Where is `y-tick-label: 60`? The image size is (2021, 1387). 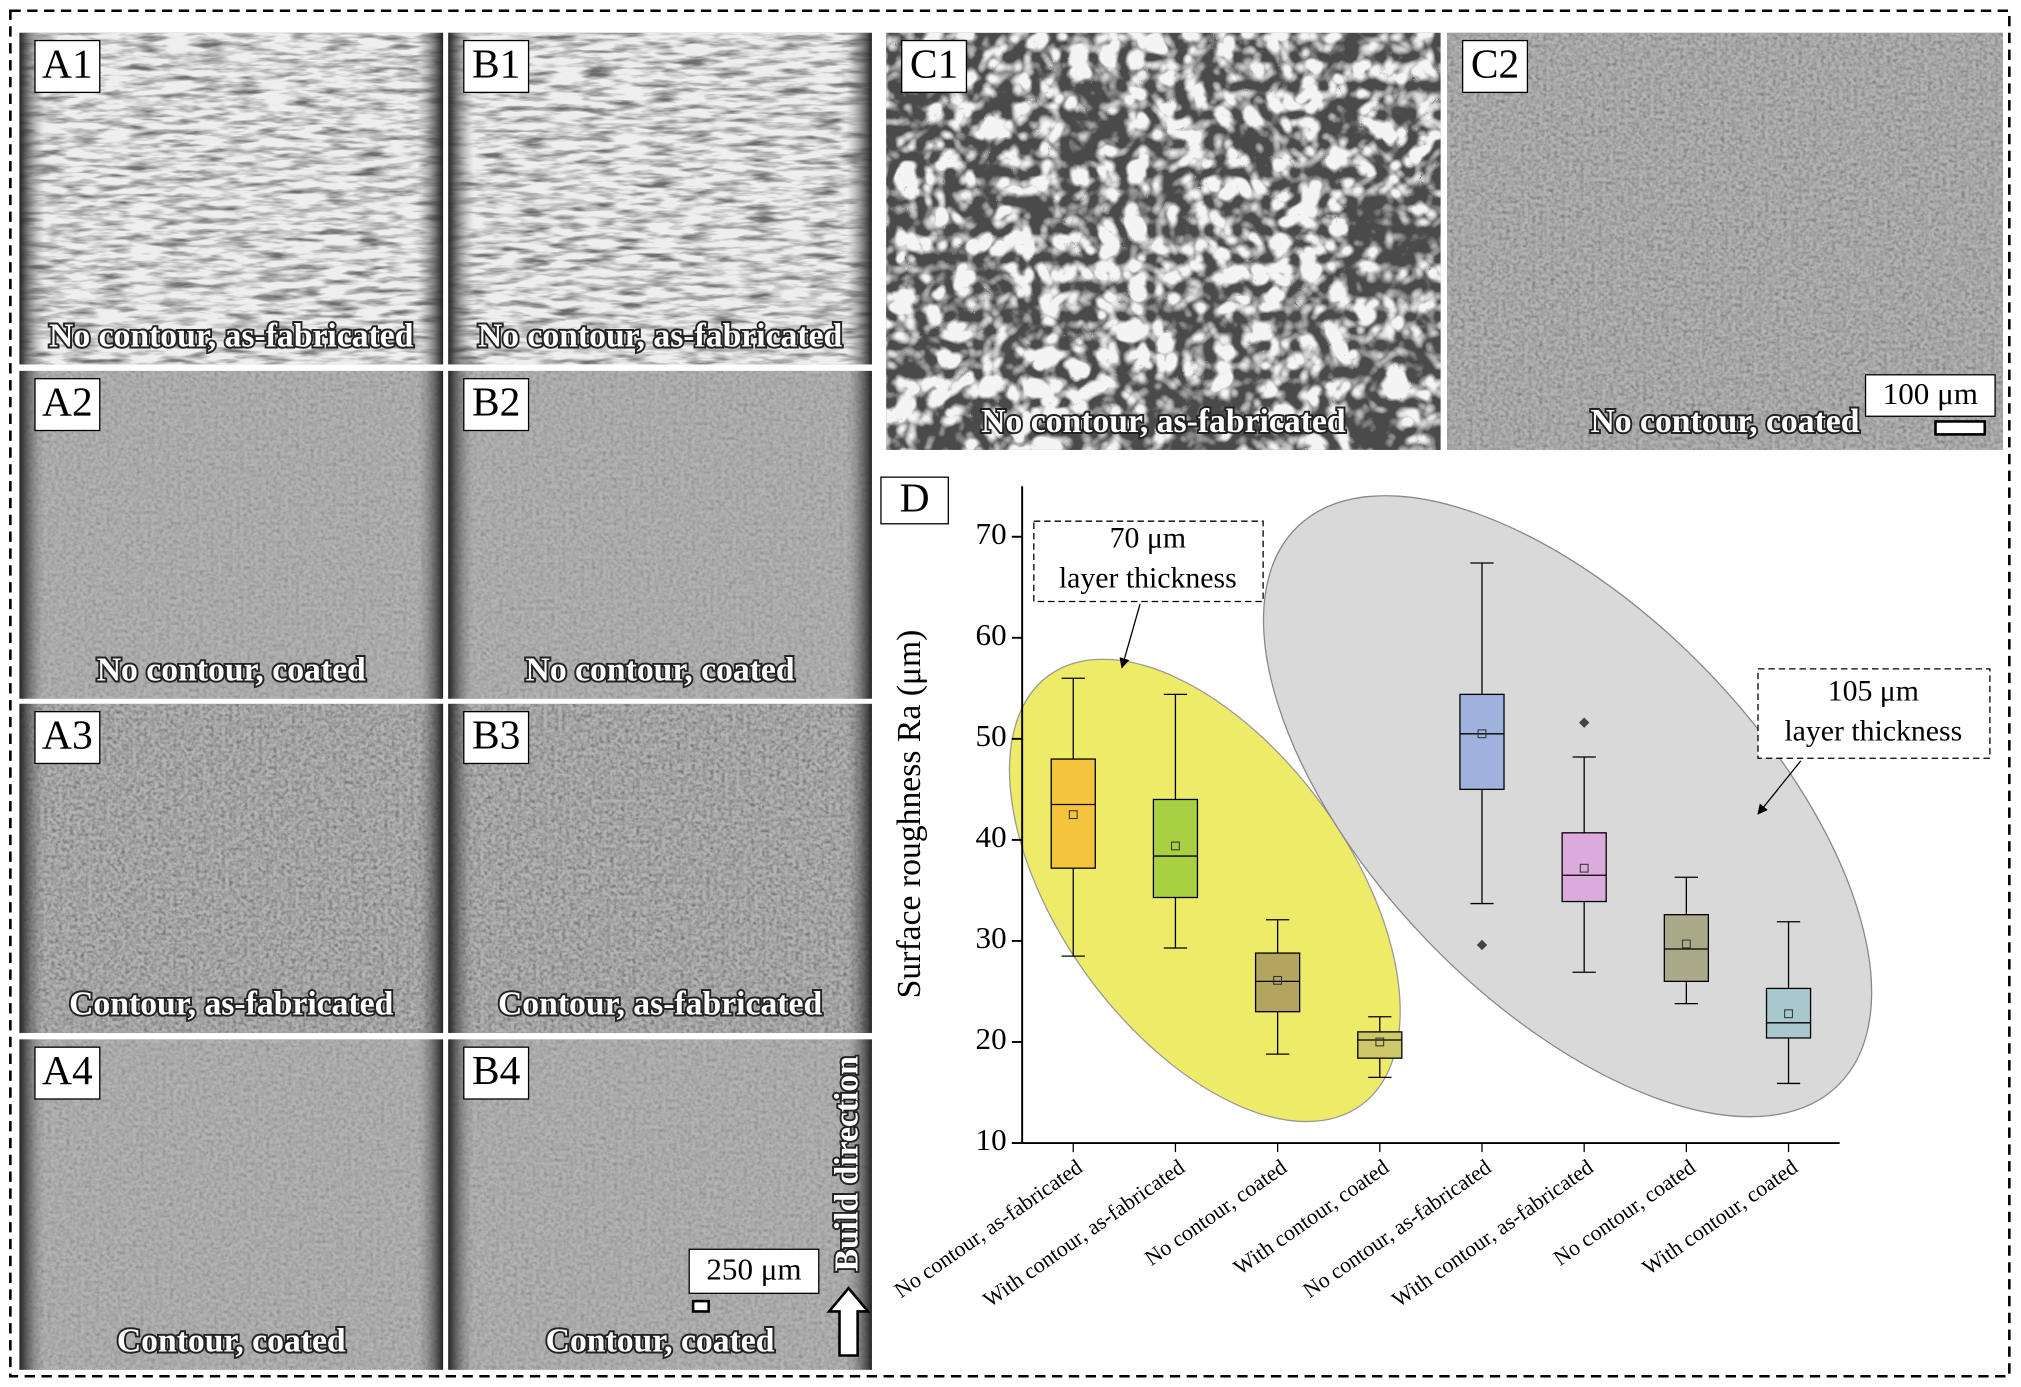 y-tick-label: 60 is located at coordinates (991, 634).